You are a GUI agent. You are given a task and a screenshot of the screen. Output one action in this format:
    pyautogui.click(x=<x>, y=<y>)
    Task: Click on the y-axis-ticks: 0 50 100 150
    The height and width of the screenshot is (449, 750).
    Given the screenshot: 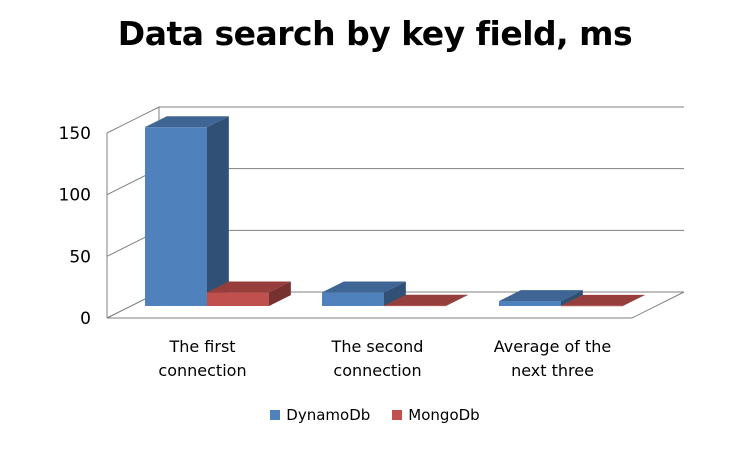 What is the action you would take?
    pyautogui.click(x=75, y=226)
    